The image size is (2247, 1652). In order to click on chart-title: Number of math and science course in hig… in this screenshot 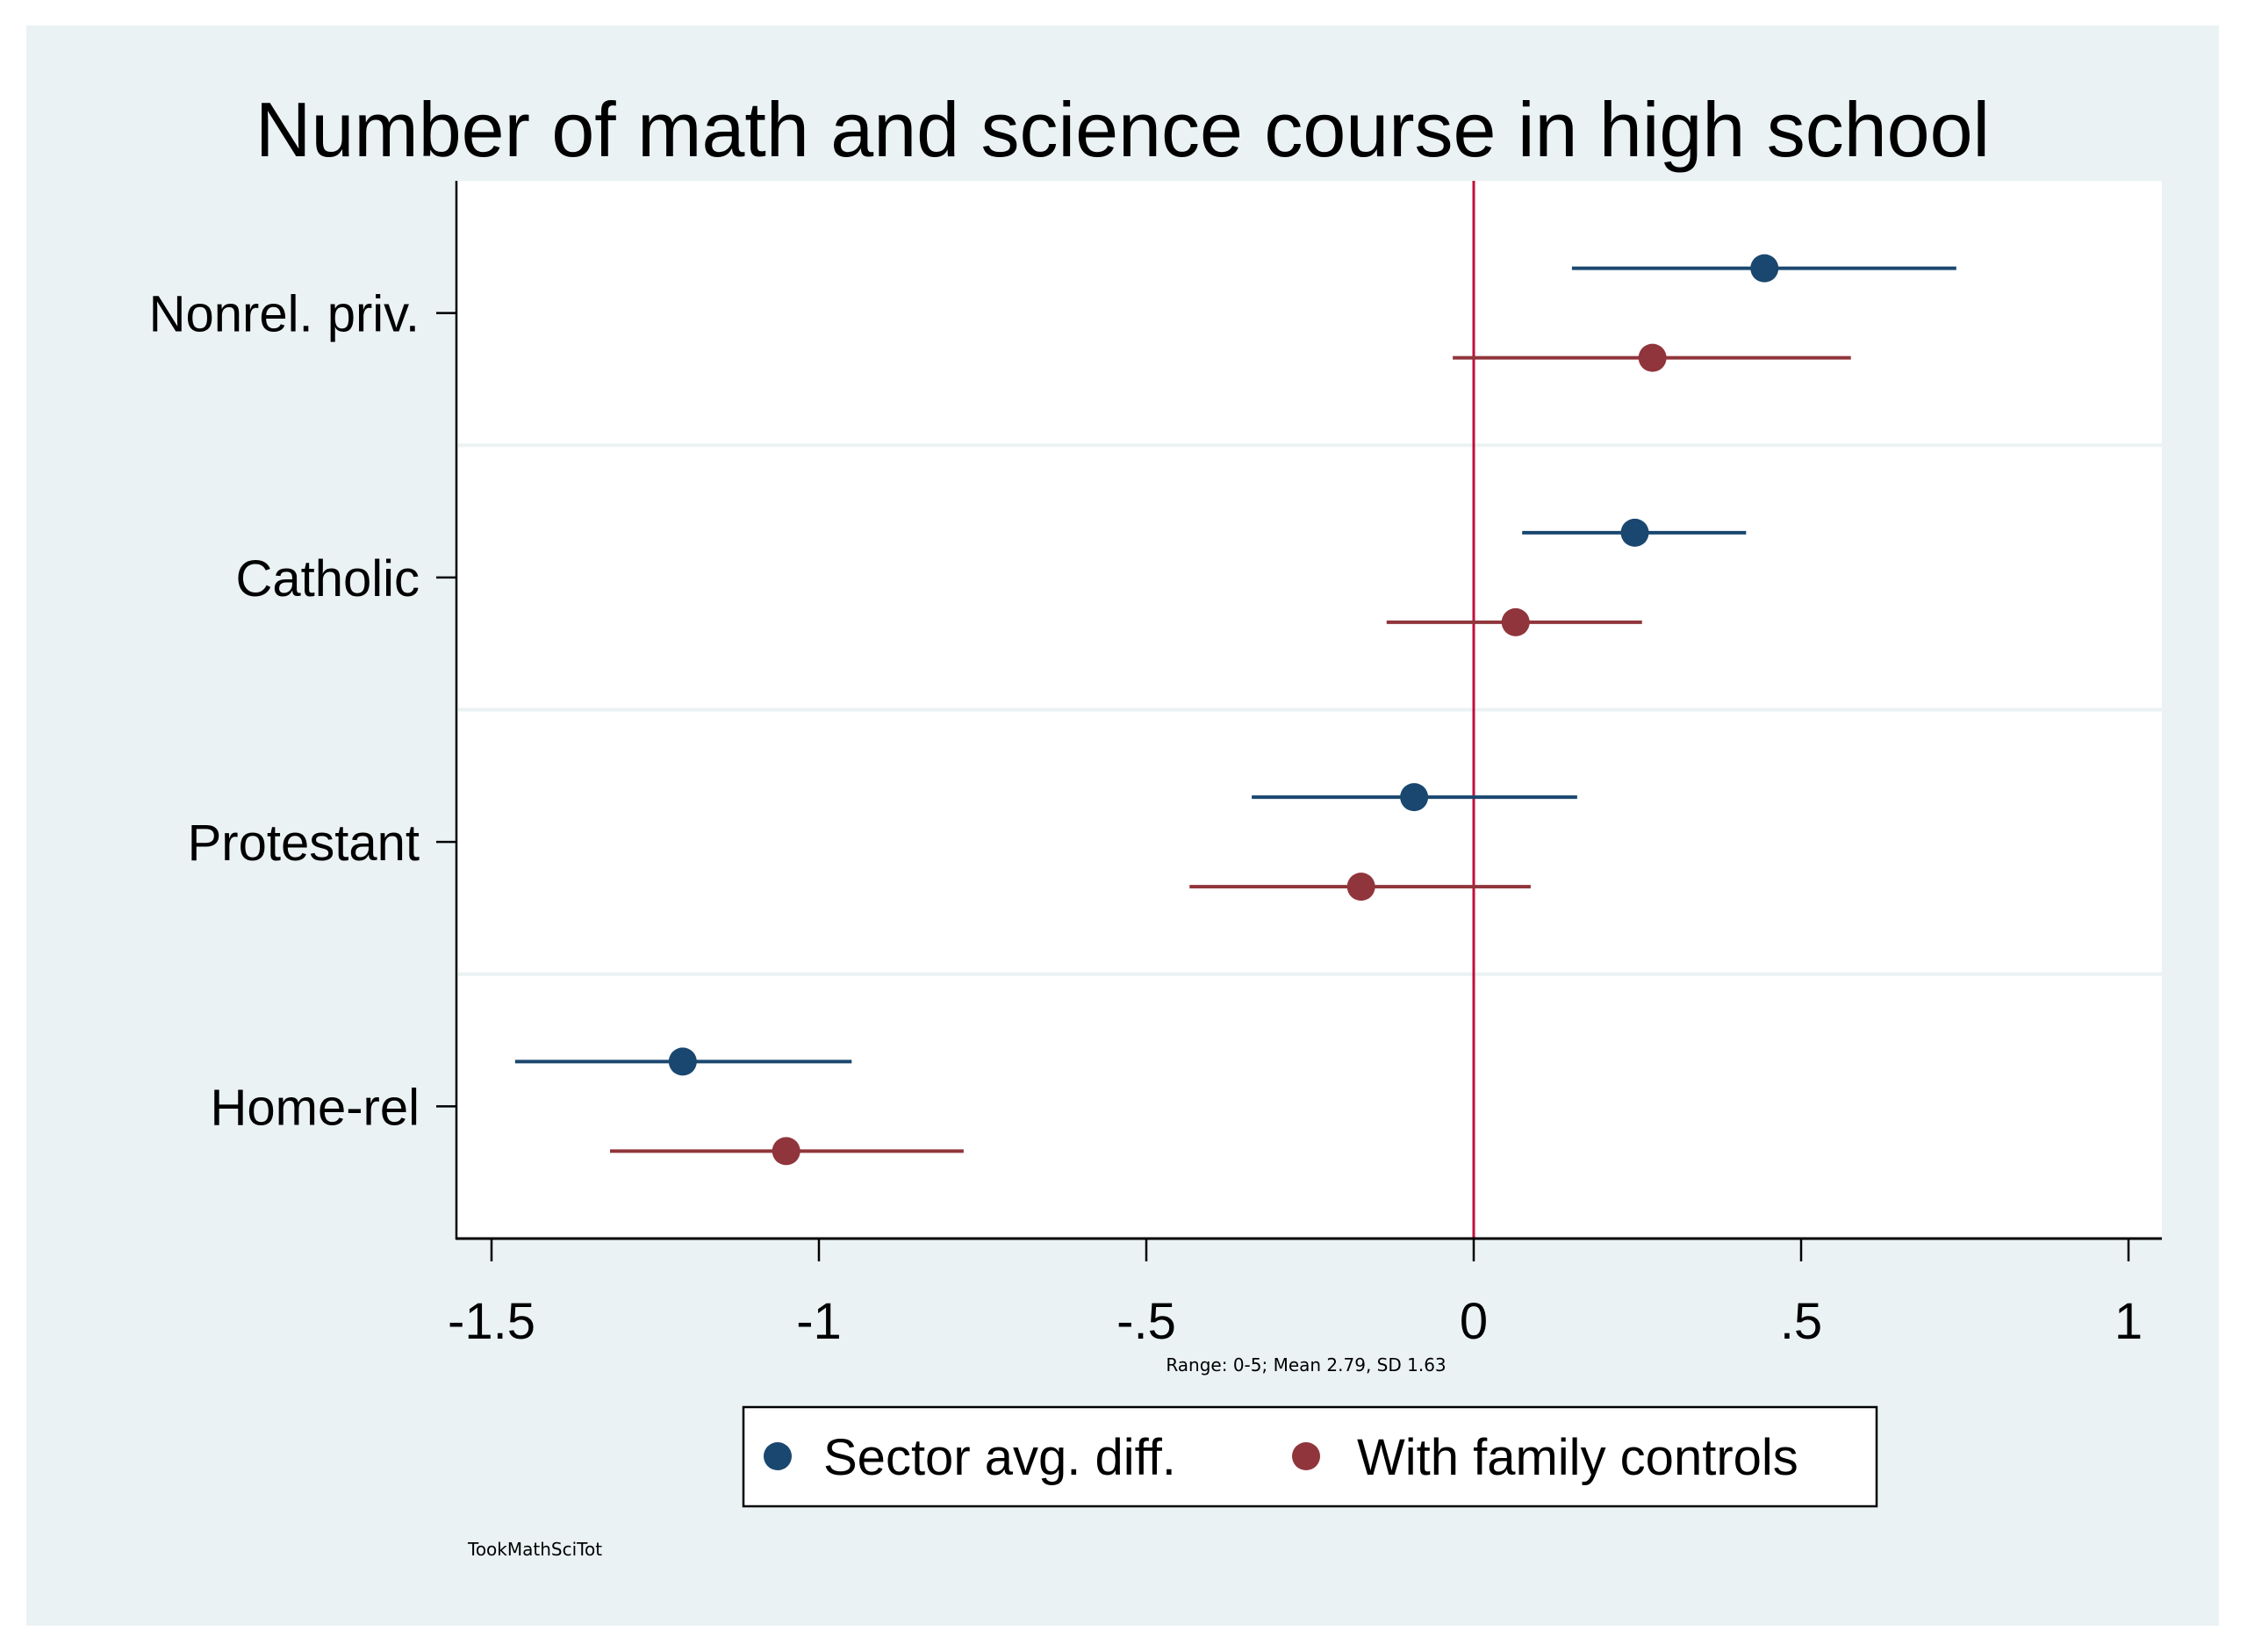, I will do `click(1122, 129)`.